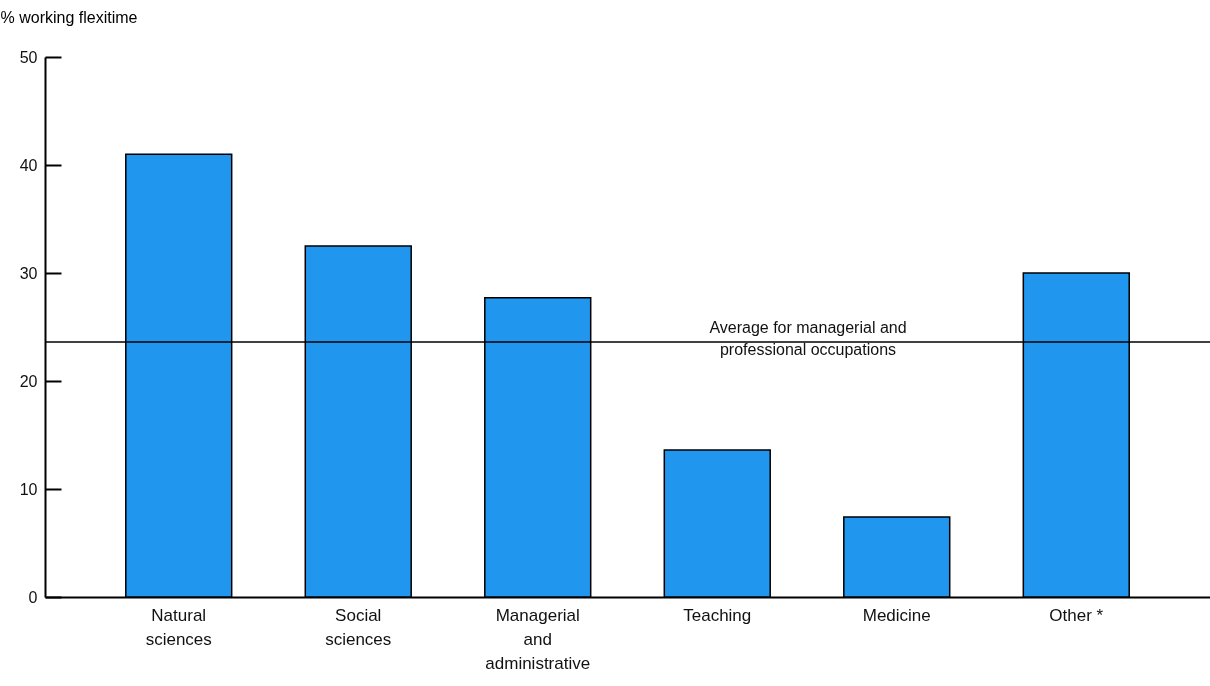 This screenshot has height=686, width=1210. Describe the element at coordinates (538, 639) in the screenshot. I see `x-tick-label: Managerial and administrative` at that location.